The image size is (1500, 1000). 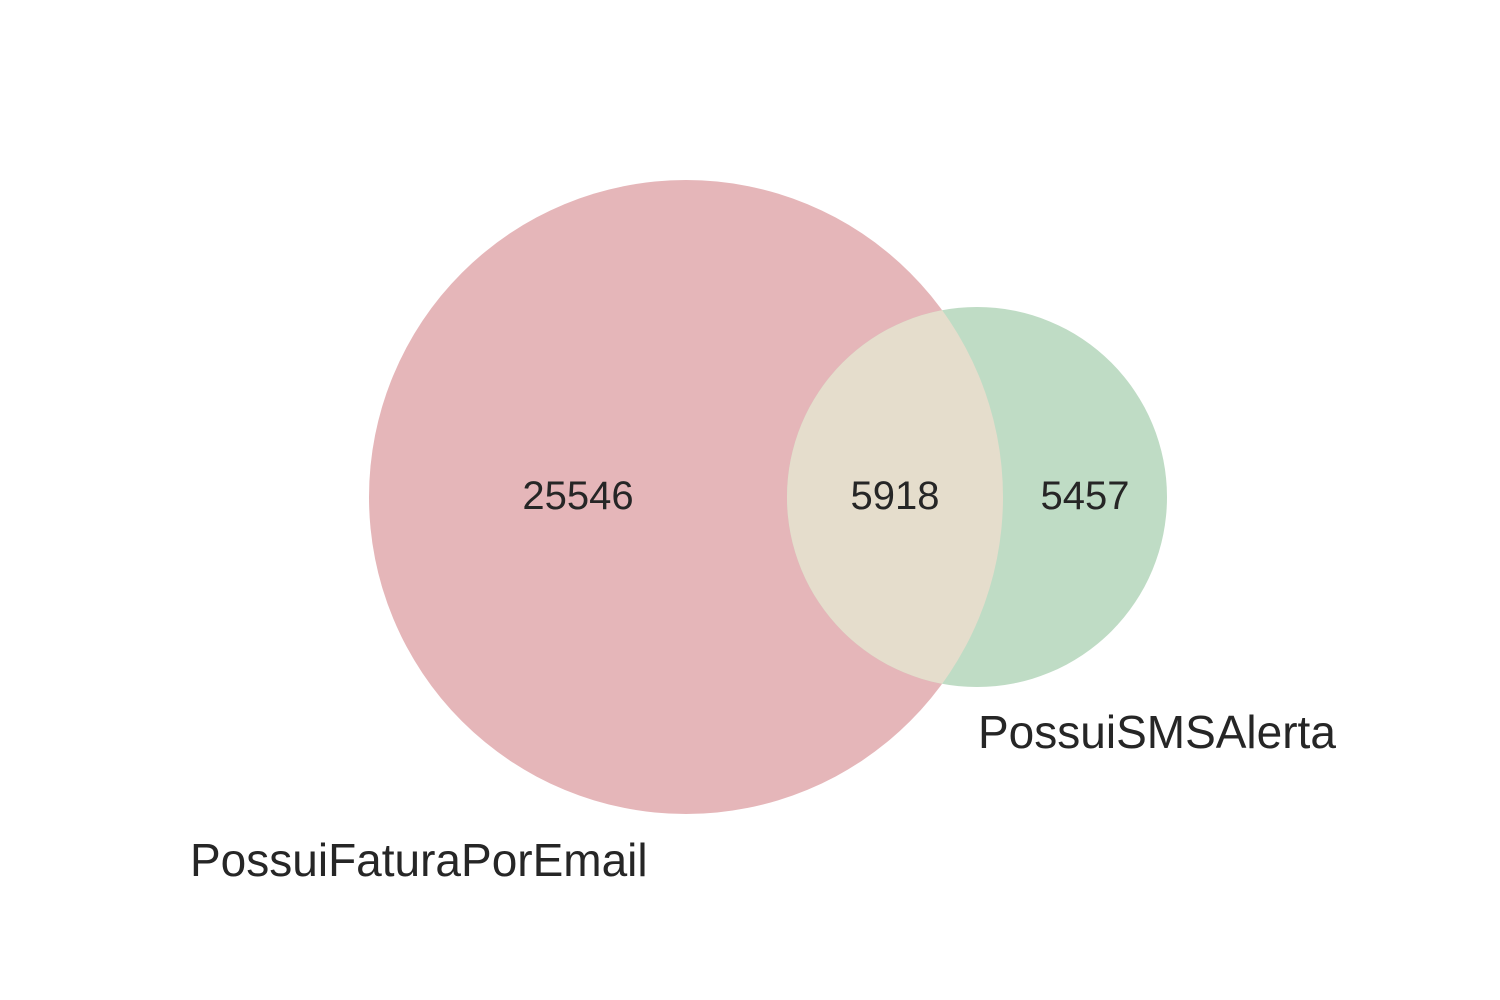 What do you see at coordinates (895, 496) in the screenshot?
I see `region-intersection-count: 5918` at bounding box center [895, 496].